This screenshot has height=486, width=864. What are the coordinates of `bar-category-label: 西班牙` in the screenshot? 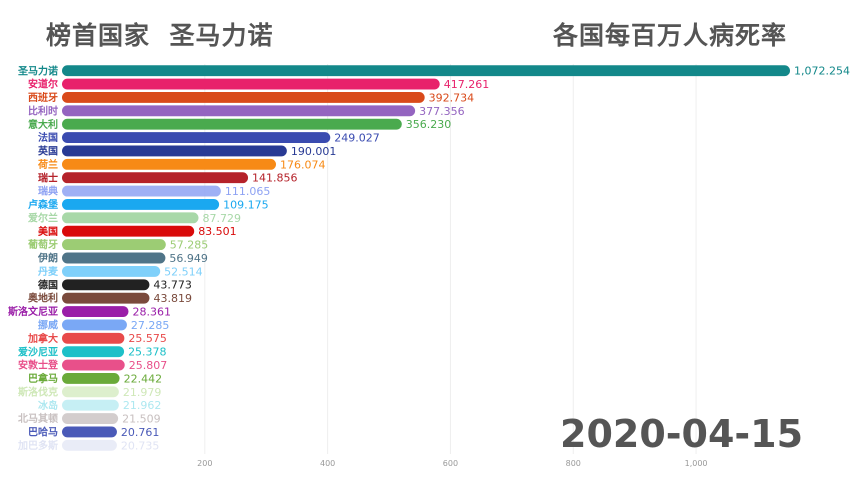 It's located at (43, 97).